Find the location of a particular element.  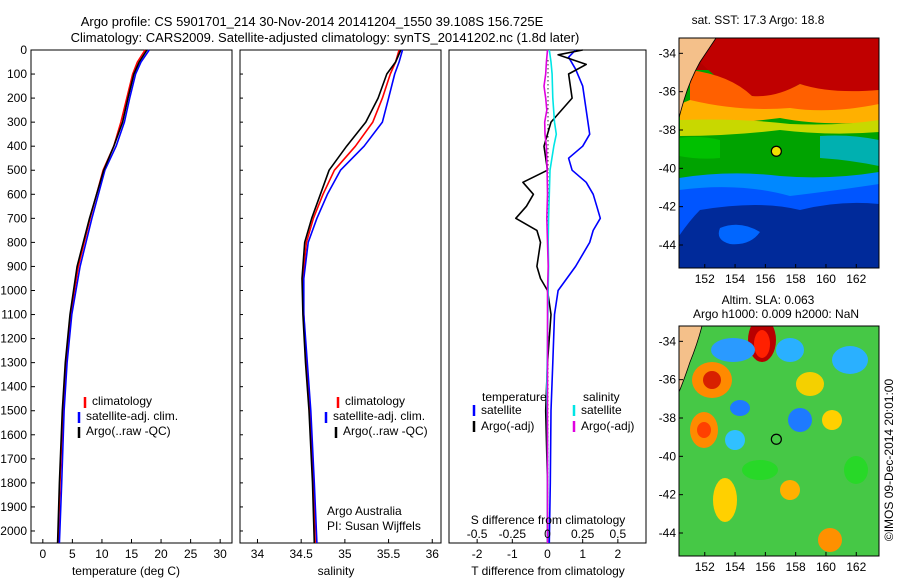

sla-map-title-line-1: Altim. SLA: 0.063 is located at coordinates (768, 300).